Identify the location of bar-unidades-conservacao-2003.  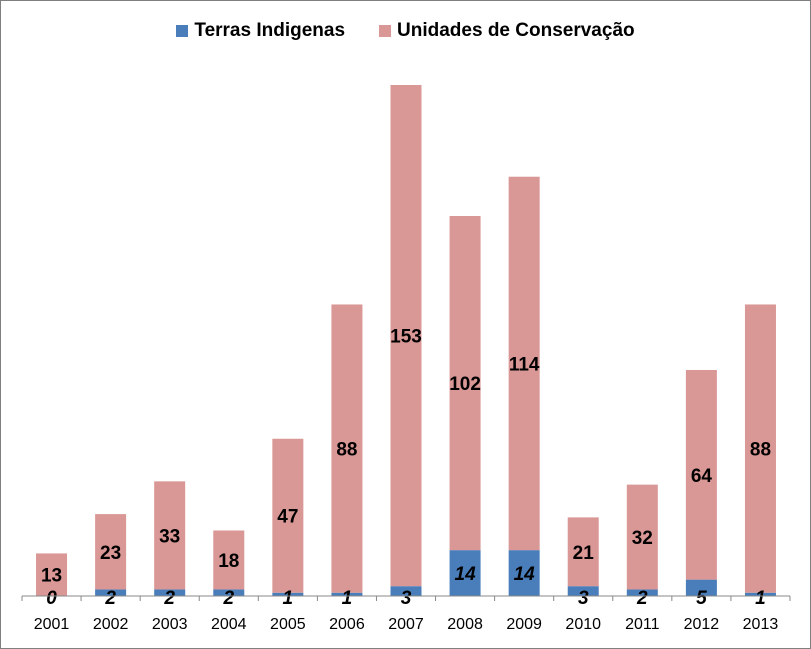
(170, 535).